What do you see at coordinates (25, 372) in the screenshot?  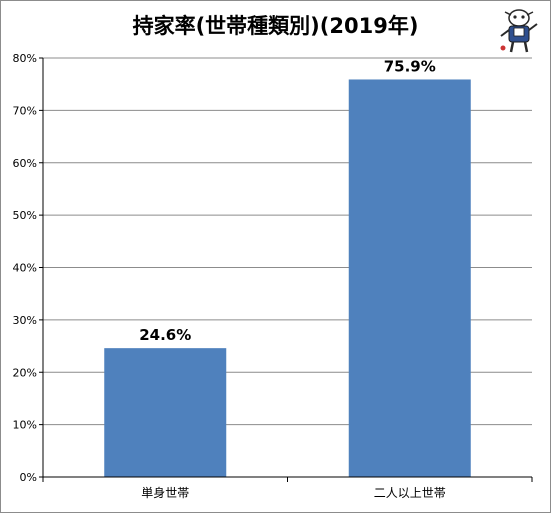 I see `y-tick-label: 20%` at bounding box center [25, 372].